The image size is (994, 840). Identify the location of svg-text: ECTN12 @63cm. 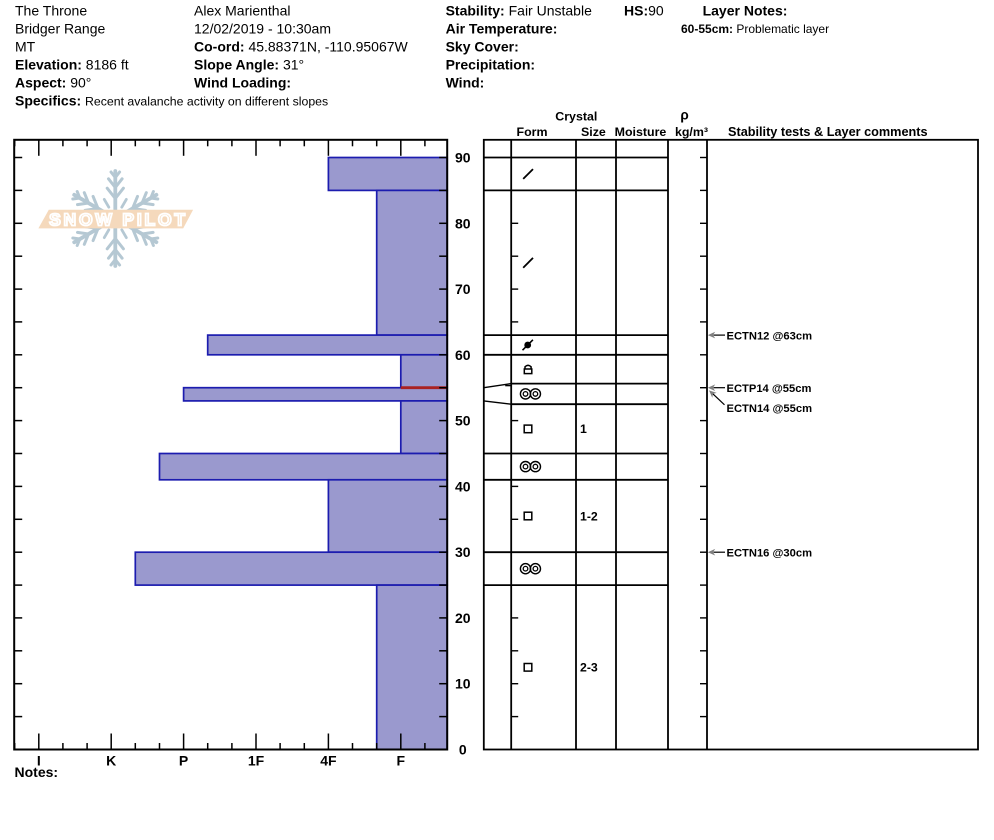
(770, 336).